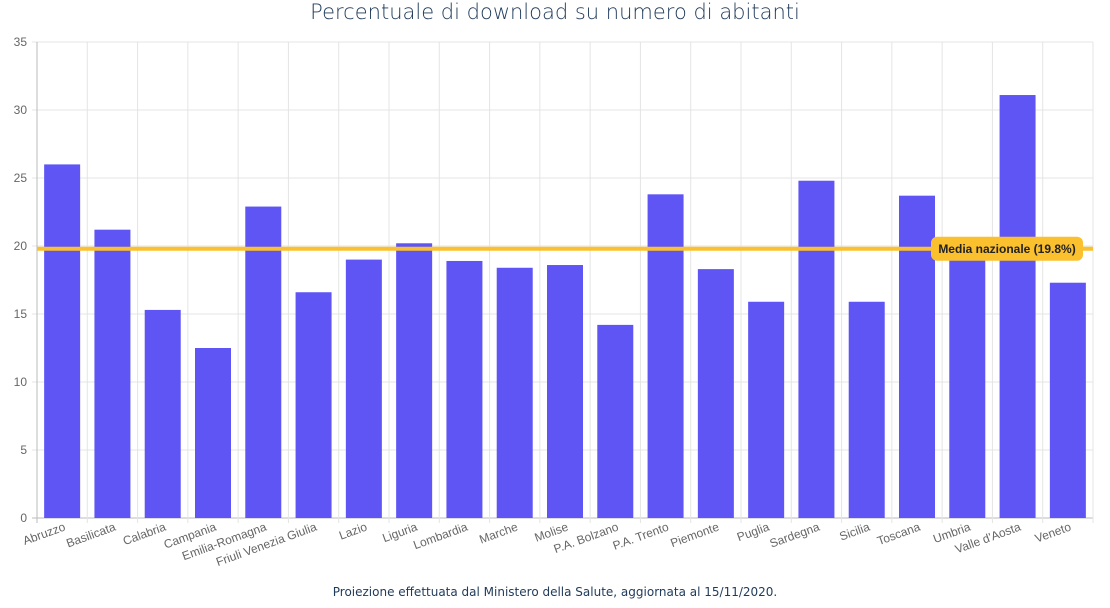 Image resolution: width=1110 pixels, height=608 pixels. I want to click on bar-sicilia, so click(866, 409).